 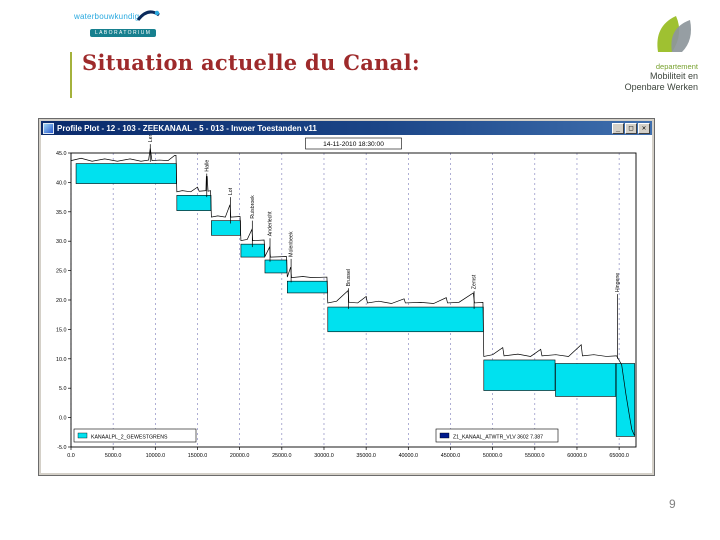 I want to click on svg-text: 15.0, so click(x=61, y=330).